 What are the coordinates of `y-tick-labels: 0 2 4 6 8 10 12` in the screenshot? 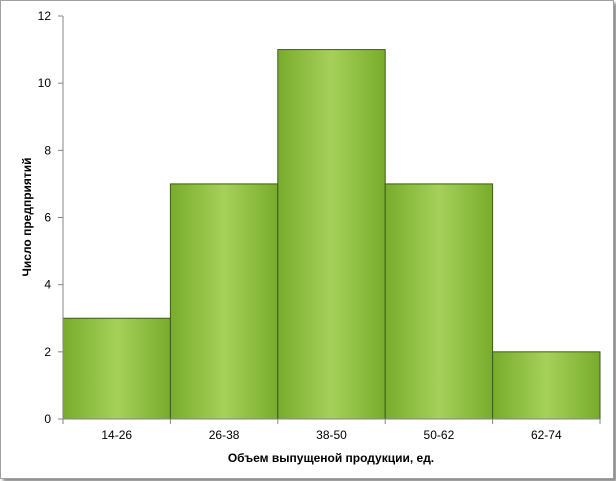 It's located at (45, 217).